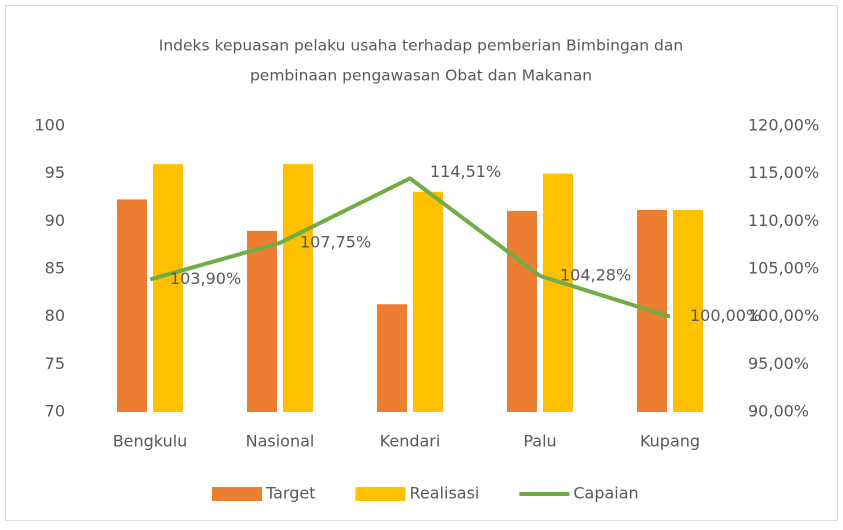  Describe the element at coordinates (783, 125) in the screenshot. I see `y2-tick-label: 120,00%` at that location.